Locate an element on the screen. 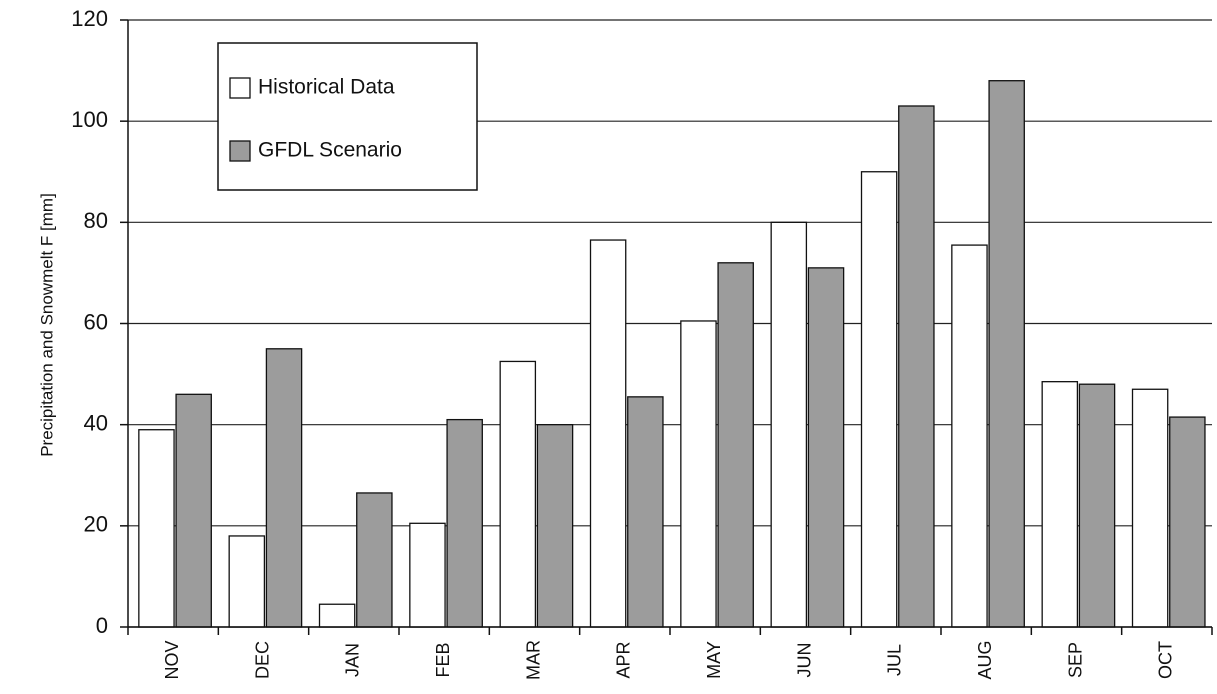 This screenshot has width=1217, height=694. x-tick-label: DEC is located at coordinates (262, 660).